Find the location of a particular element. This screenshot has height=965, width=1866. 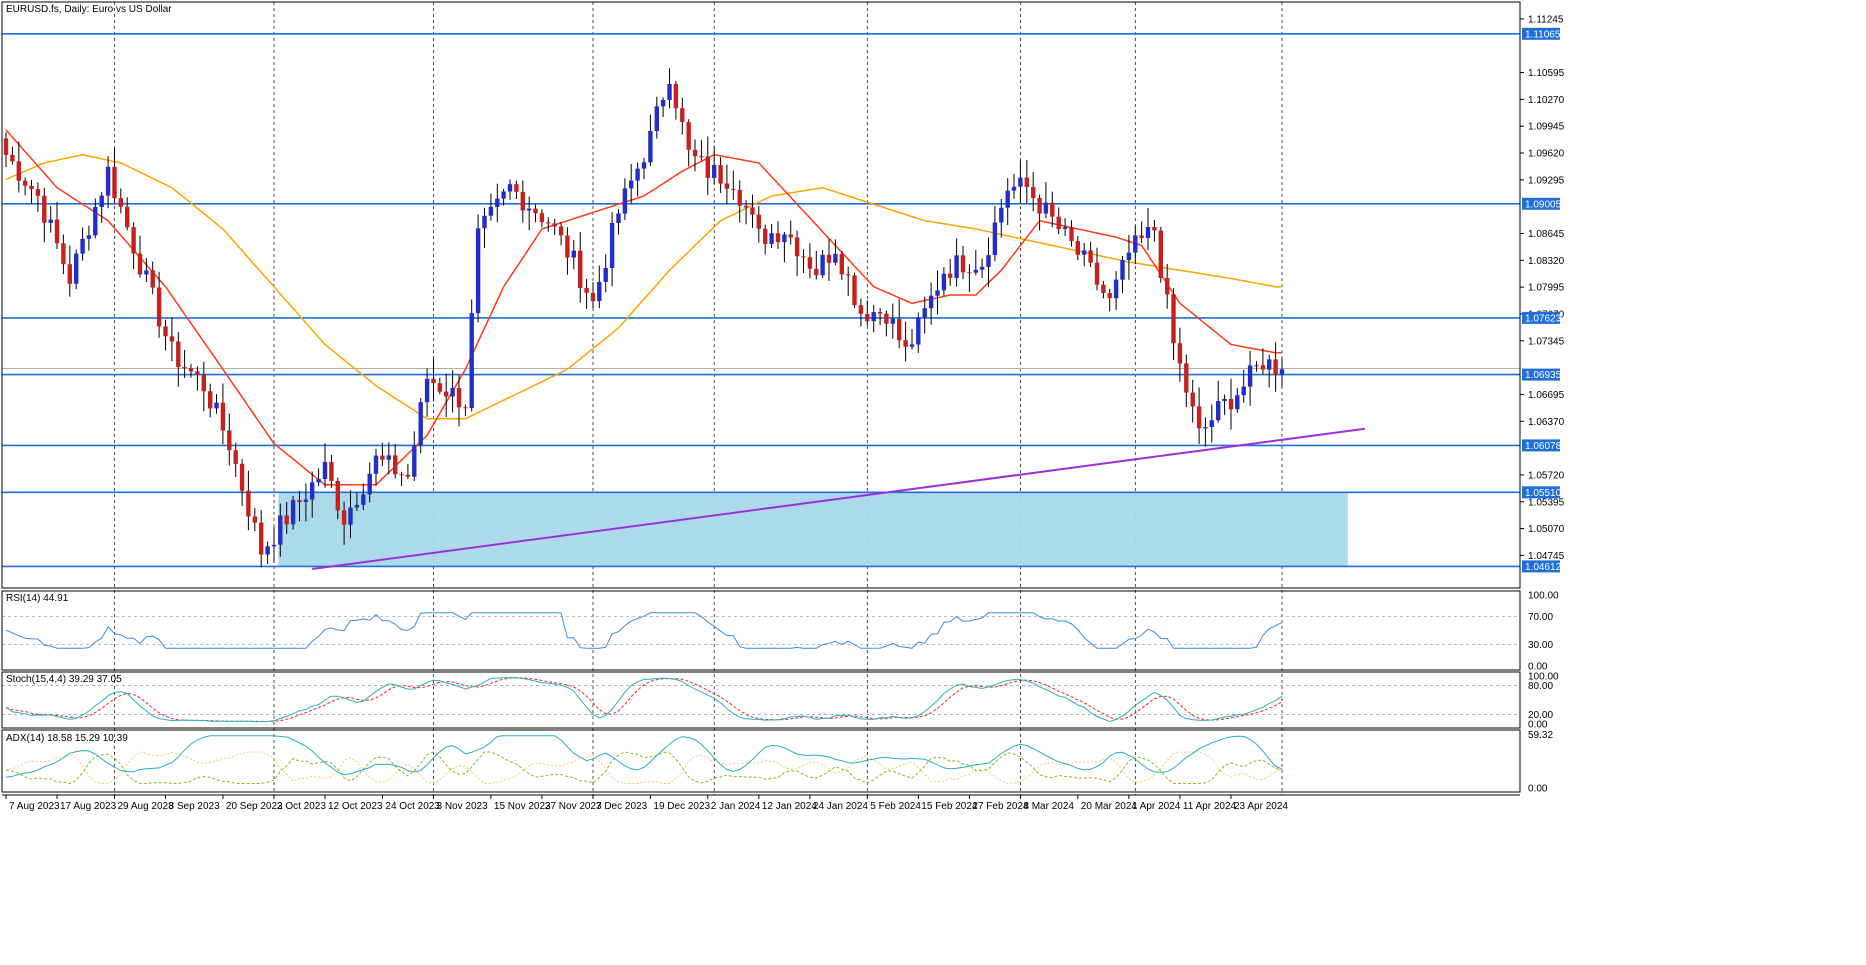

price-tick-label: 1.09620 is located at coordinates (1546, 154).